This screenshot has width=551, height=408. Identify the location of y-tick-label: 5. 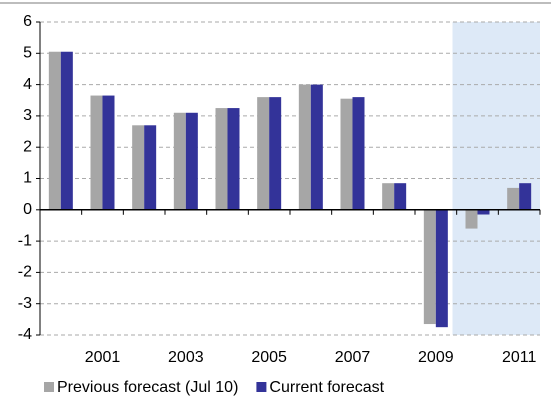
(27, 53).